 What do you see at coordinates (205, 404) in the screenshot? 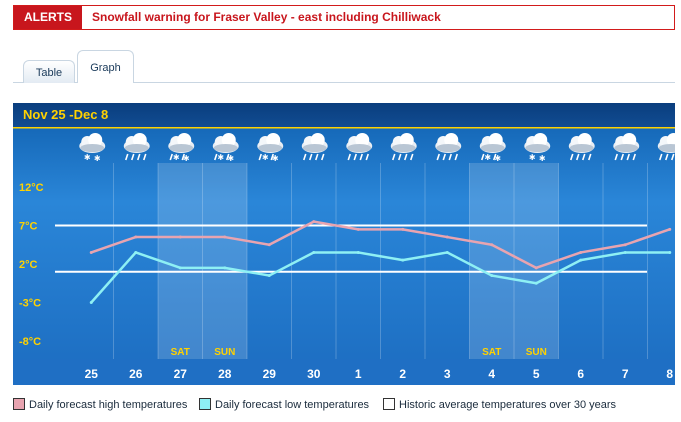
I see `legend-low-swatch` at bounding box center [205, 404].